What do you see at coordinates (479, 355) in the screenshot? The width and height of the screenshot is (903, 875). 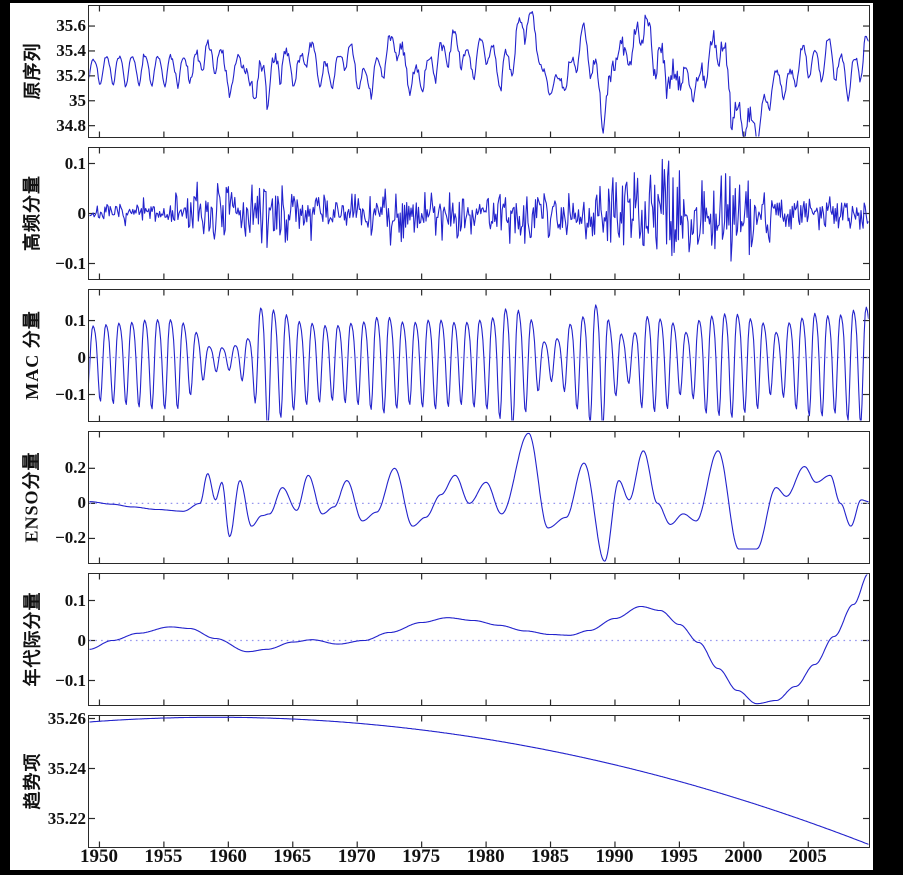 I see `panel-plot-mac` at bounding box center [479, 355].